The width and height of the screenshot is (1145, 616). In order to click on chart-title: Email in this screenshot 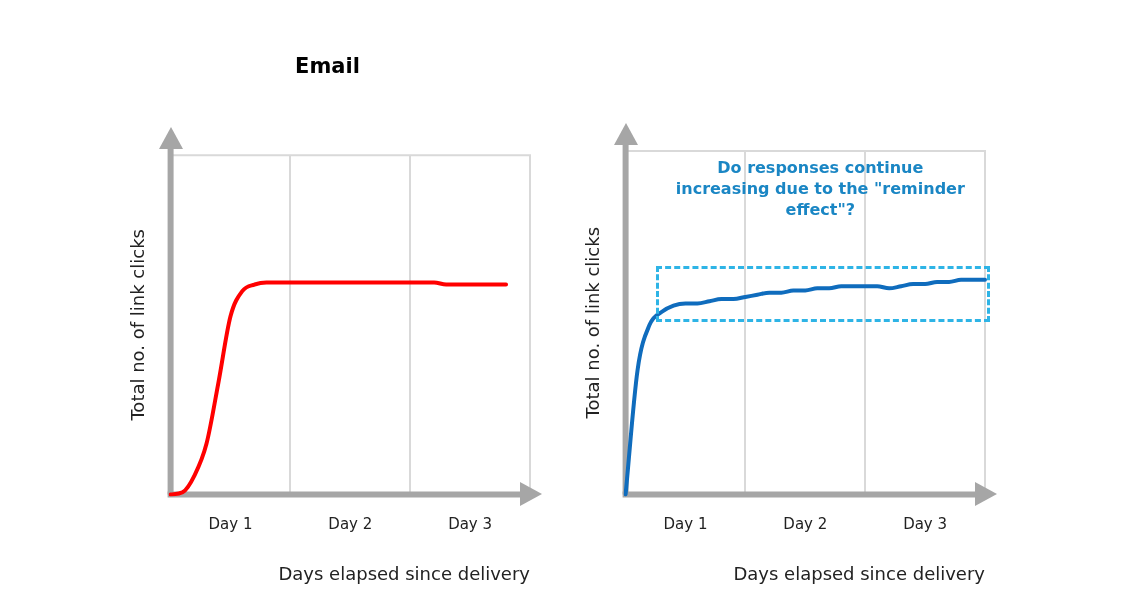, I will do `click(327, 66)`.